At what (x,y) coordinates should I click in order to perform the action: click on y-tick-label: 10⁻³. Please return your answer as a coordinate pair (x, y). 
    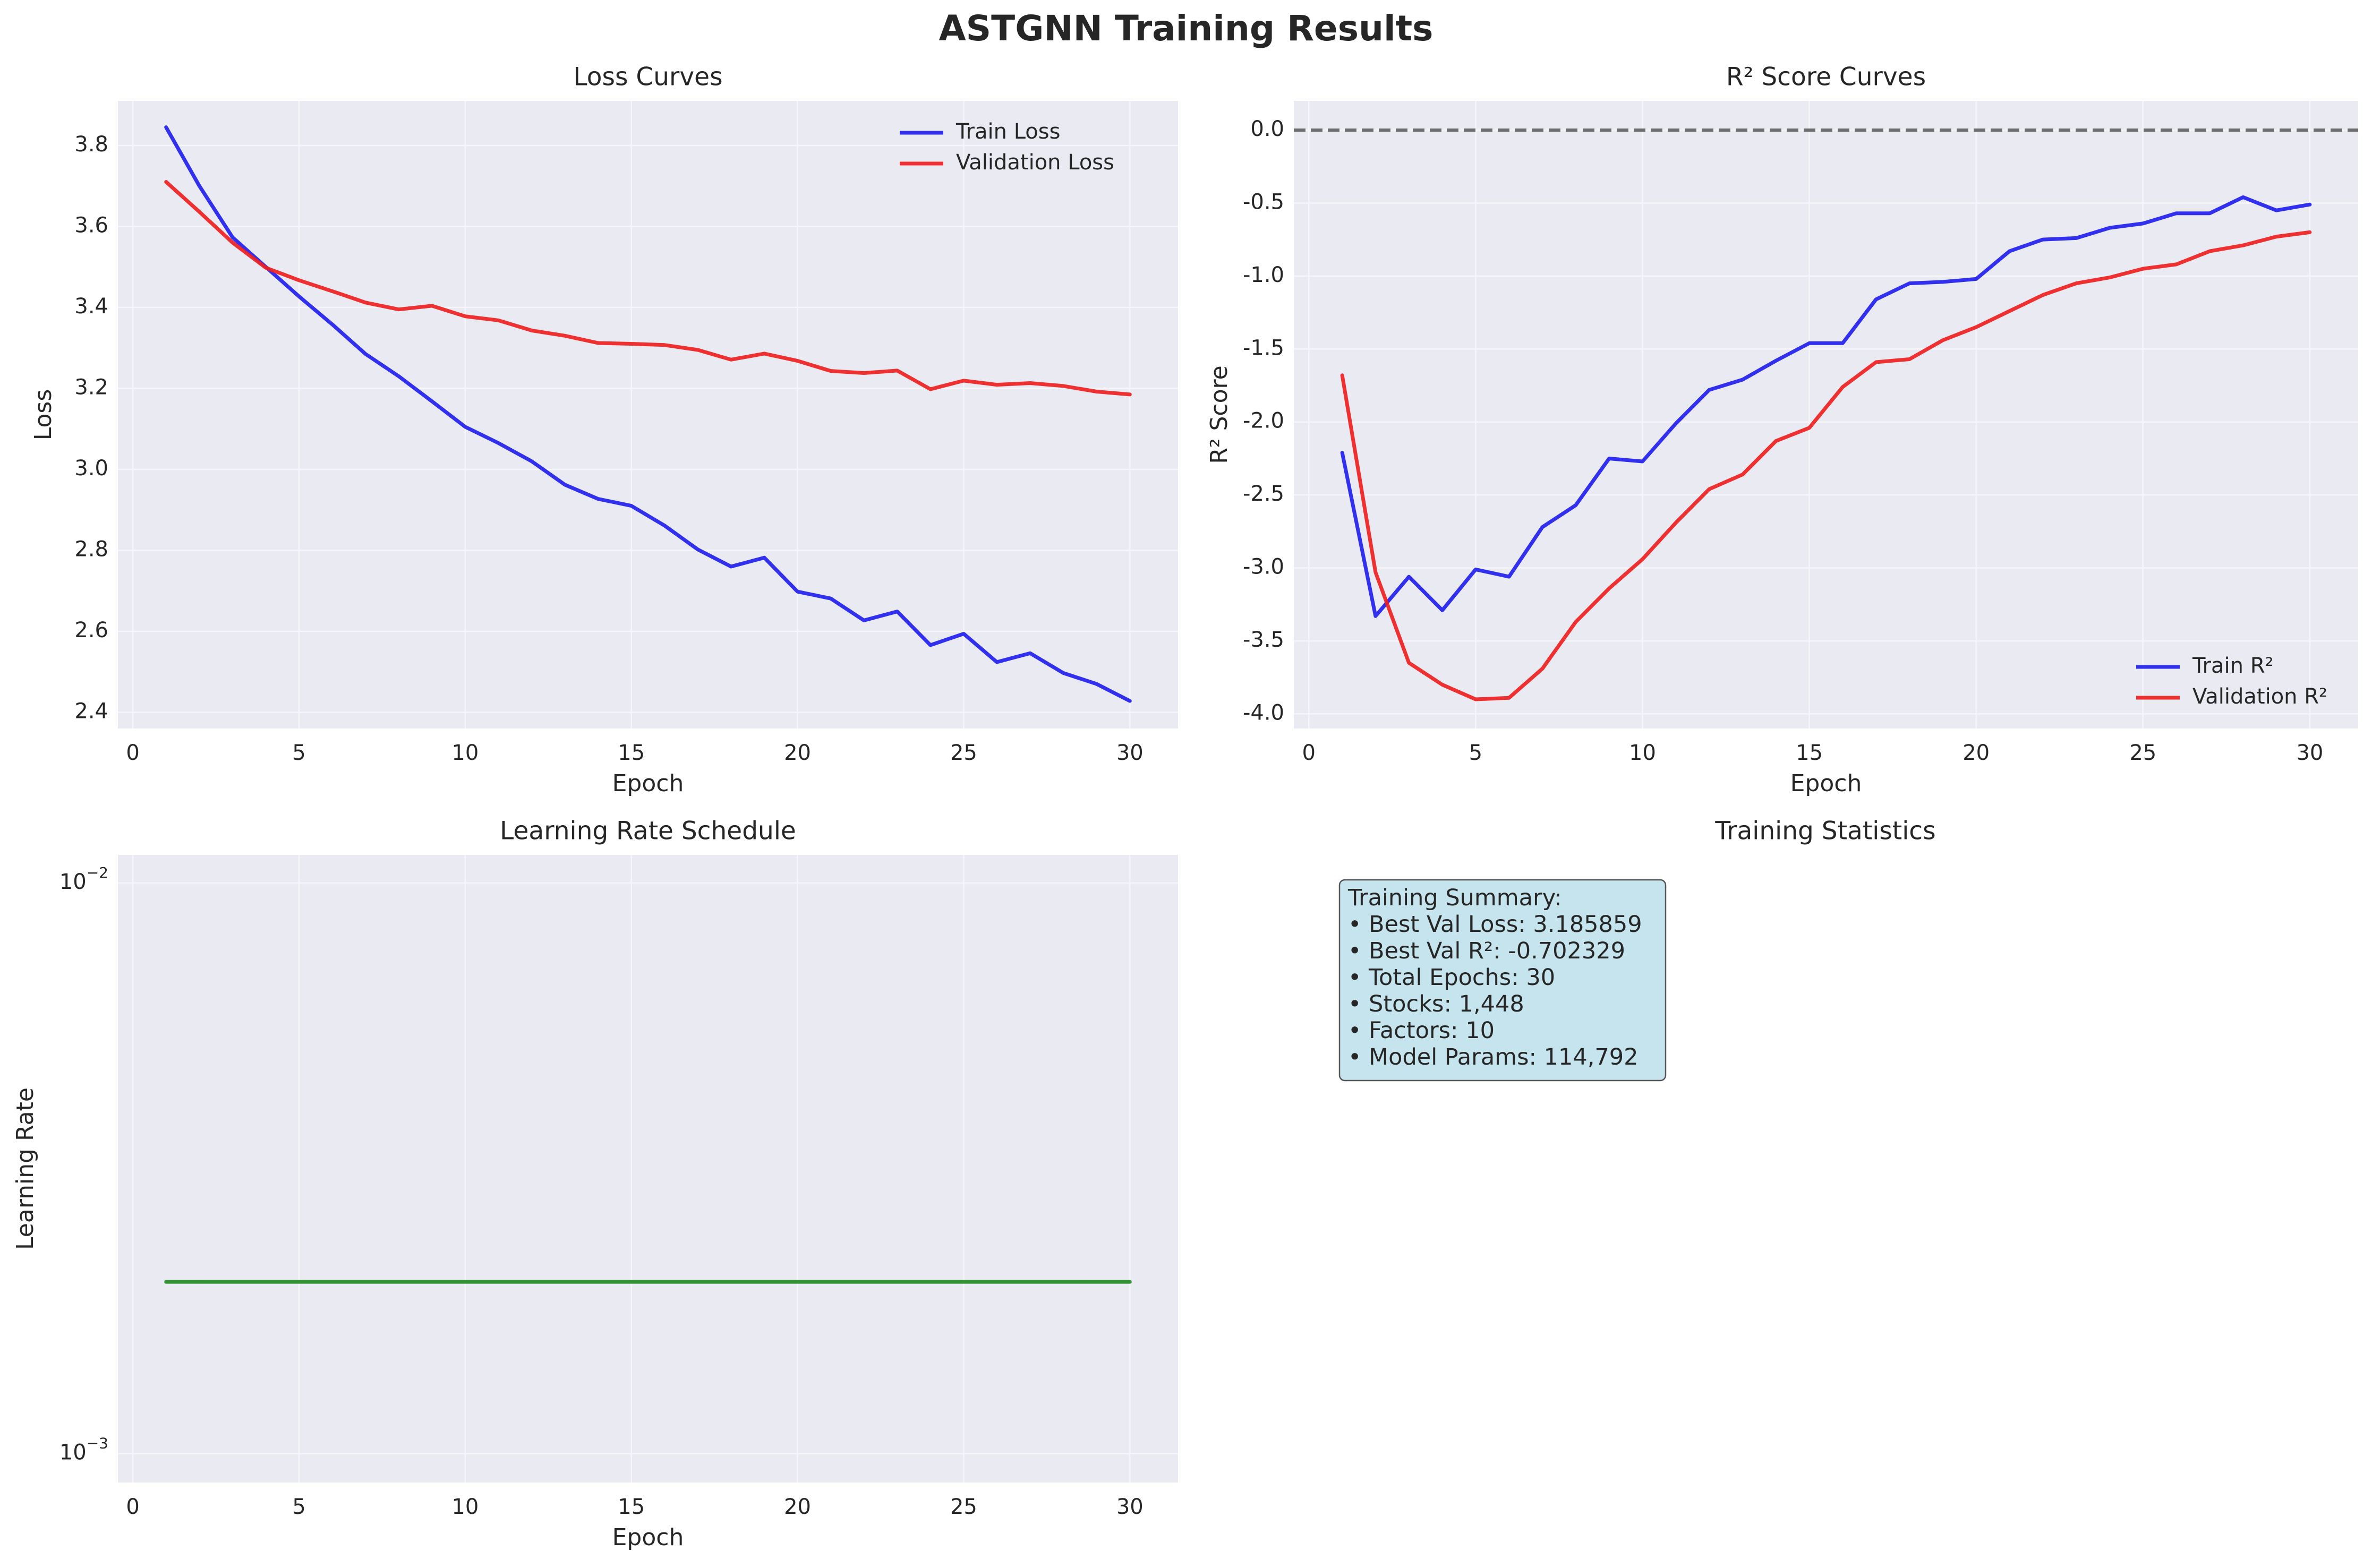
    Looking at the image, I should click on (84, 1450).